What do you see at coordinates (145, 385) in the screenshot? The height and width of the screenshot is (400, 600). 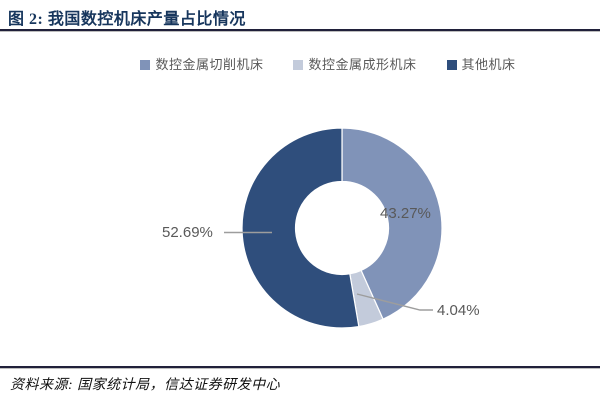 I see `source-note: 资料来源: 国家统计局，信达证券研发中心` at bounding box center [145, 385].